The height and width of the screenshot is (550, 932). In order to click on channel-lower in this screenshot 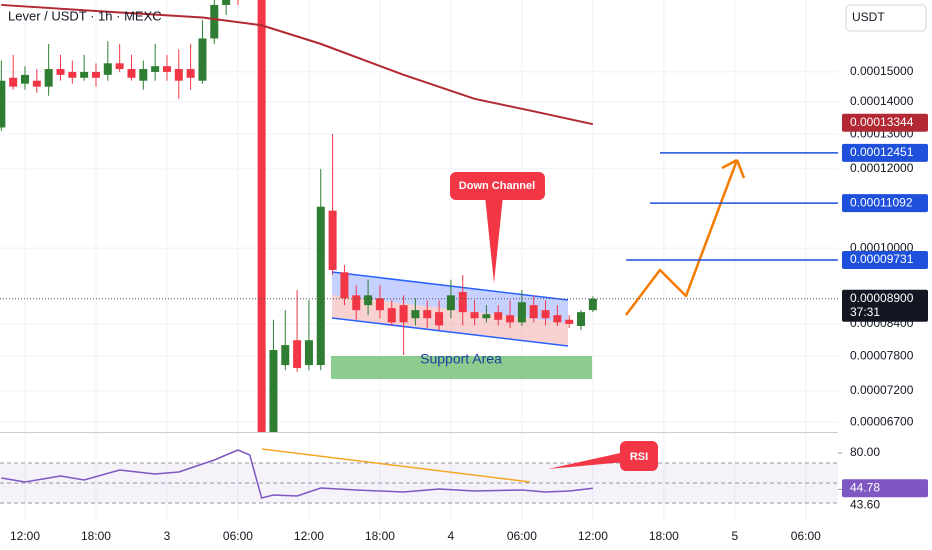, I will do `click(450, 320)`.